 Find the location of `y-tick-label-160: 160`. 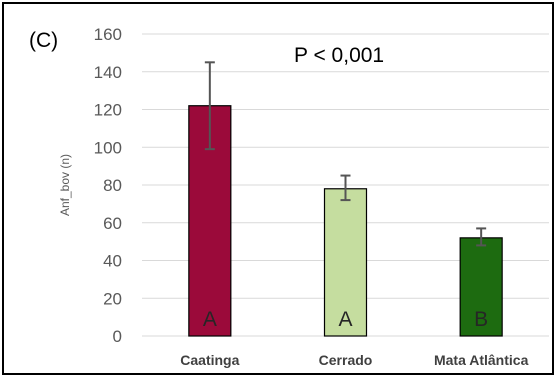

y-tick-label-160: 160 is located at coordinates (108, 34).